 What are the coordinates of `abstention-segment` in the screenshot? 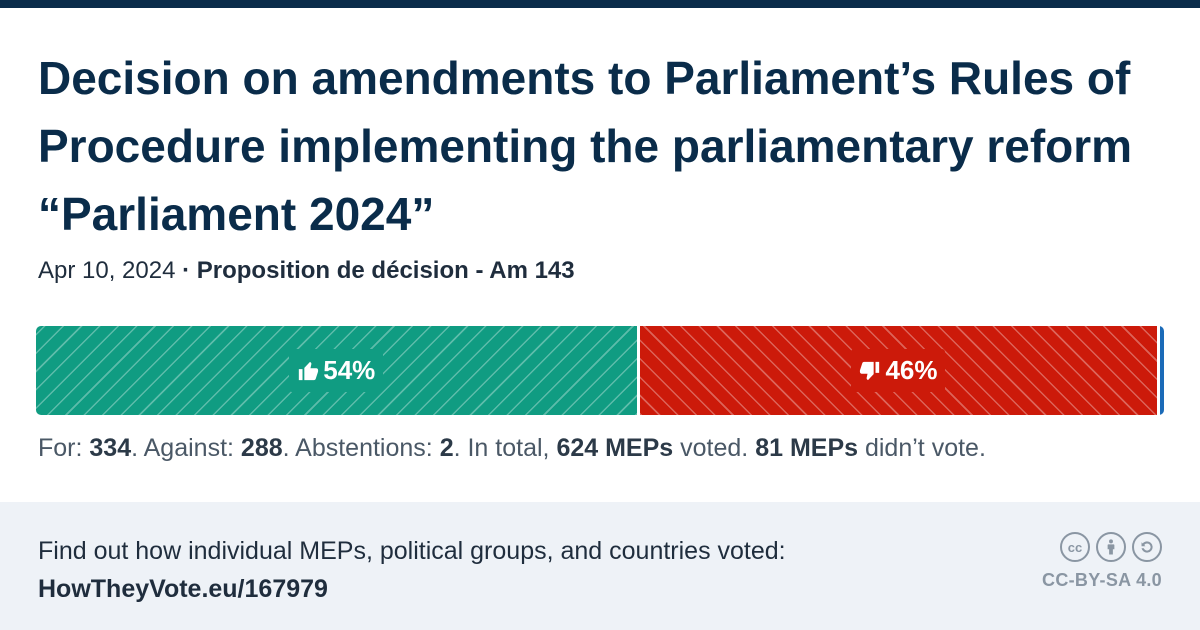 It's located at (1162, 370).